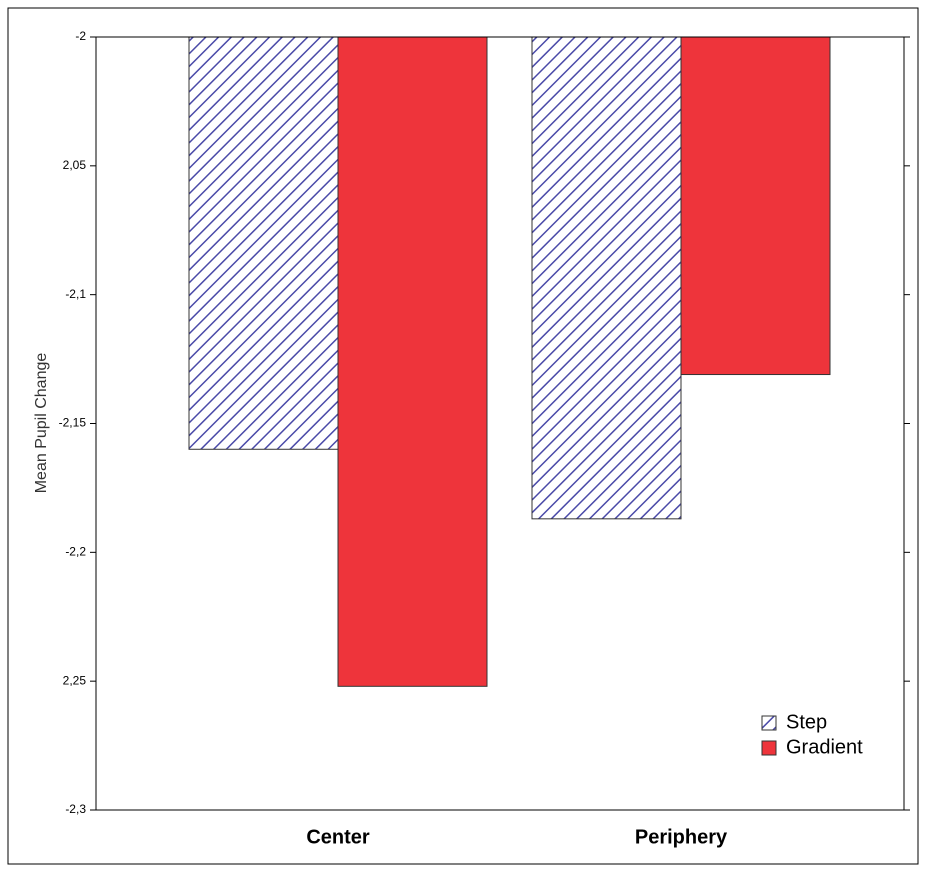 This screenshot has height=870, width=926. I want to click on y-tick-label: -2, so click(80, 36).